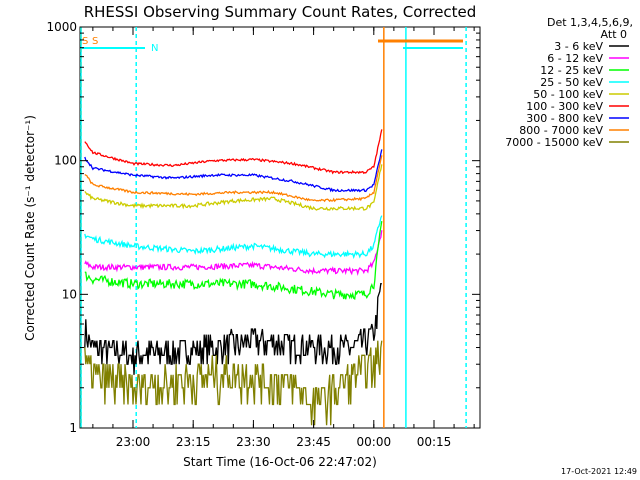  I want to click on x-axis-title: Start Time (16-Oct-06 22:47:02), so click(280, 462).